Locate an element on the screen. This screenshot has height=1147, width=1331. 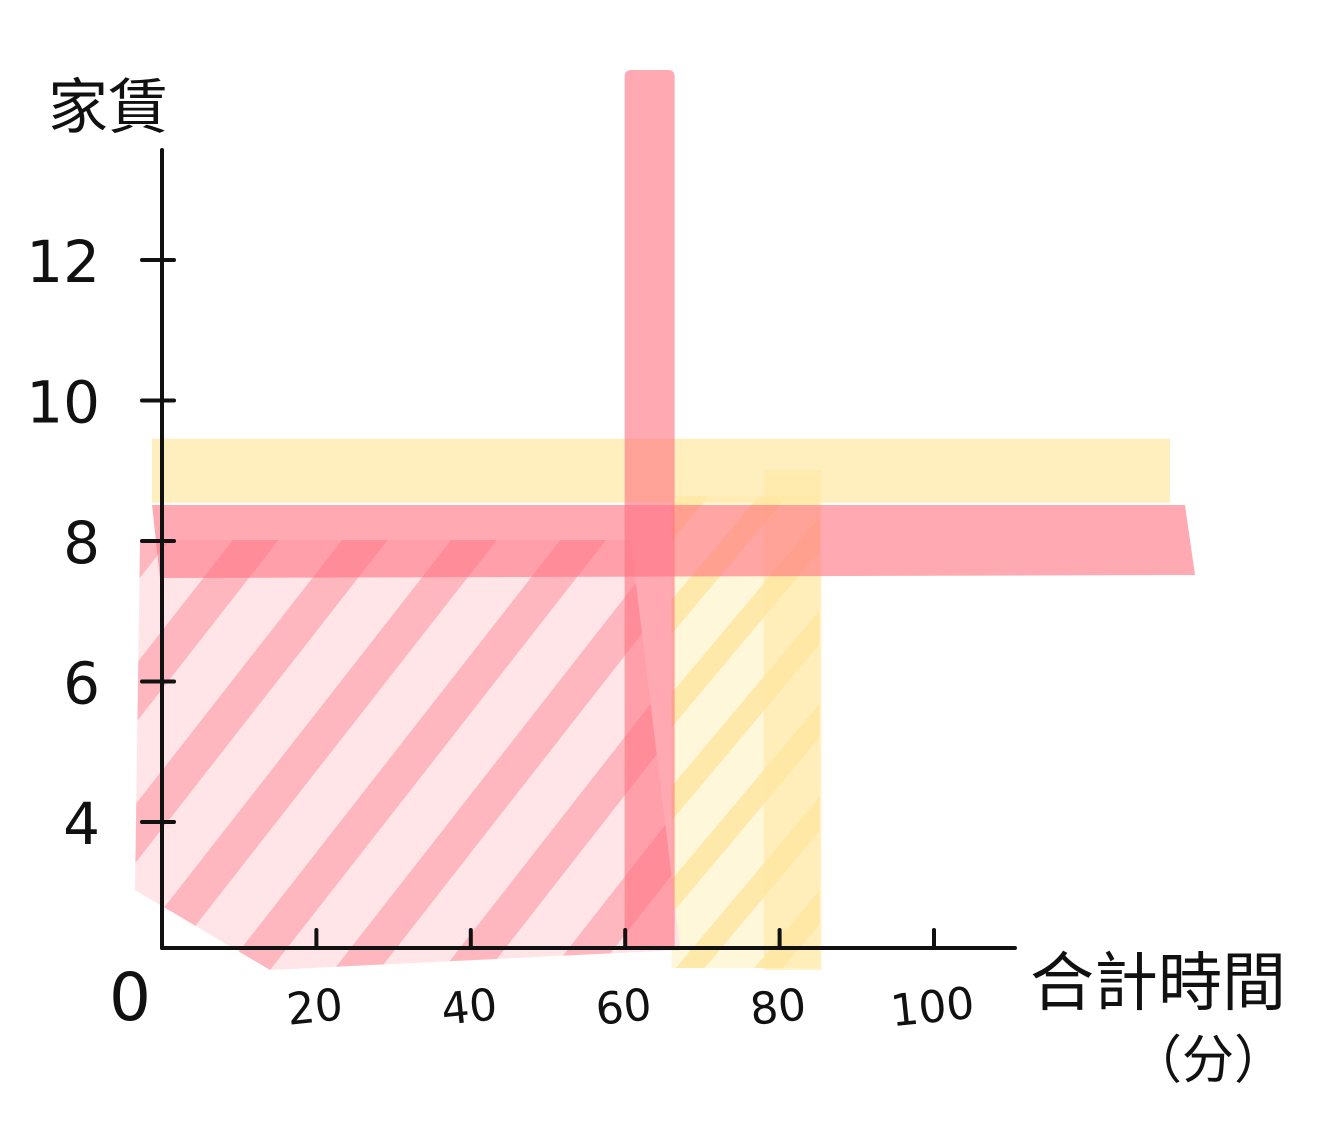
x-tick-label: 60 is located at coordinates (623, 1007).